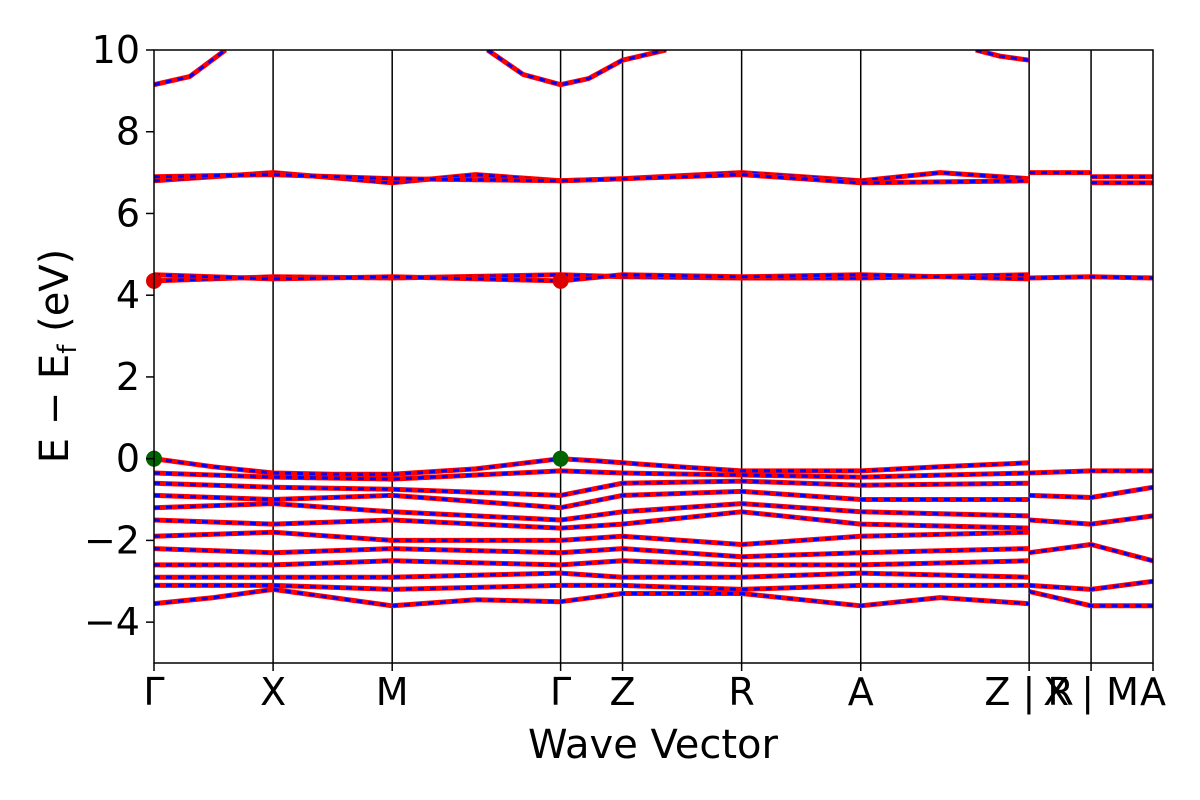 Image resolution: width=1200 pixels, height=800 pixels. Describe the element at coordinates (128, 132) in the screenshot. I see `y-tick-label: 8` at that location.